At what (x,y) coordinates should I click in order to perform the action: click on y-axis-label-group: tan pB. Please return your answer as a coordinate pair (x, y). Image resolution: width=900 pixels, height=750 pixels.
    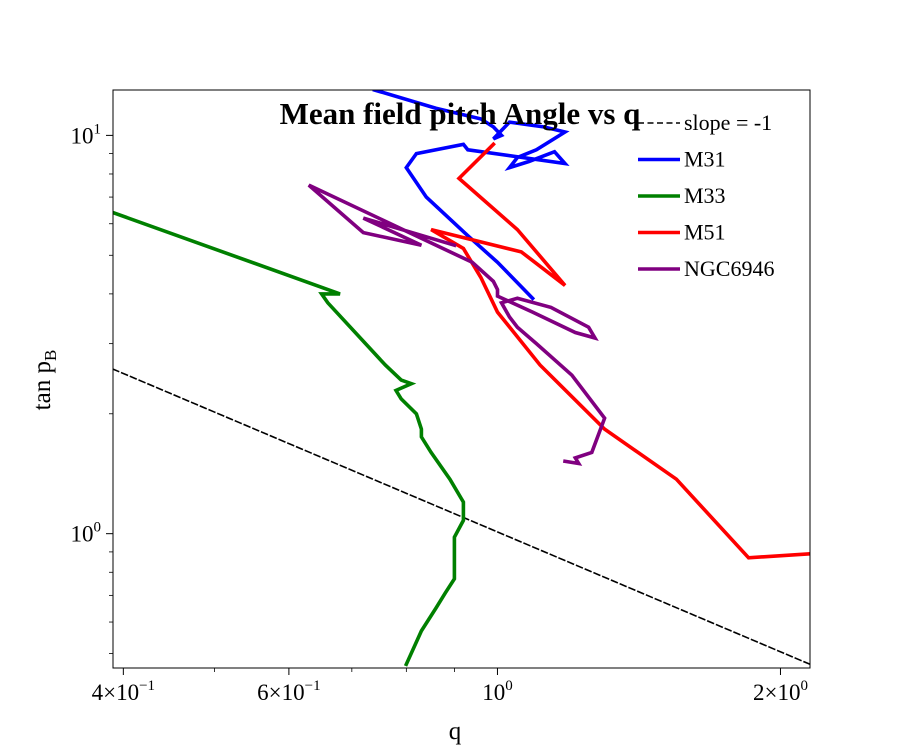
    Looking at the image, I should click on (44, 380).